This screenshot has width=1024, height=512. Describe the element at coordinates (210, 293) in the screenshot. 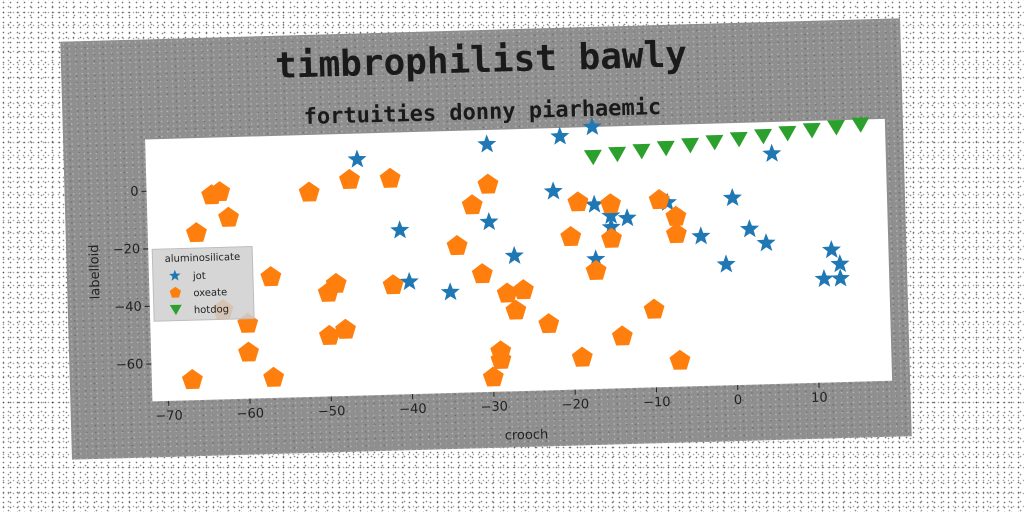

I see `legend-entry-oxeate: oxeate` at that location.